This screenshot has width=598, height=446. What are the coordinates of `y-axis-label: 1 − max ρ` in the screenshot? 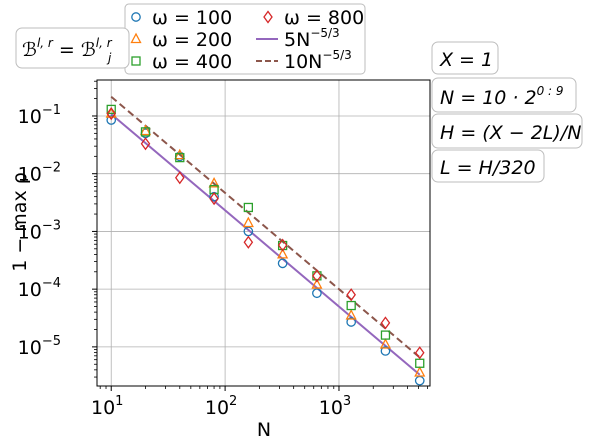 It's located at (20, 222).